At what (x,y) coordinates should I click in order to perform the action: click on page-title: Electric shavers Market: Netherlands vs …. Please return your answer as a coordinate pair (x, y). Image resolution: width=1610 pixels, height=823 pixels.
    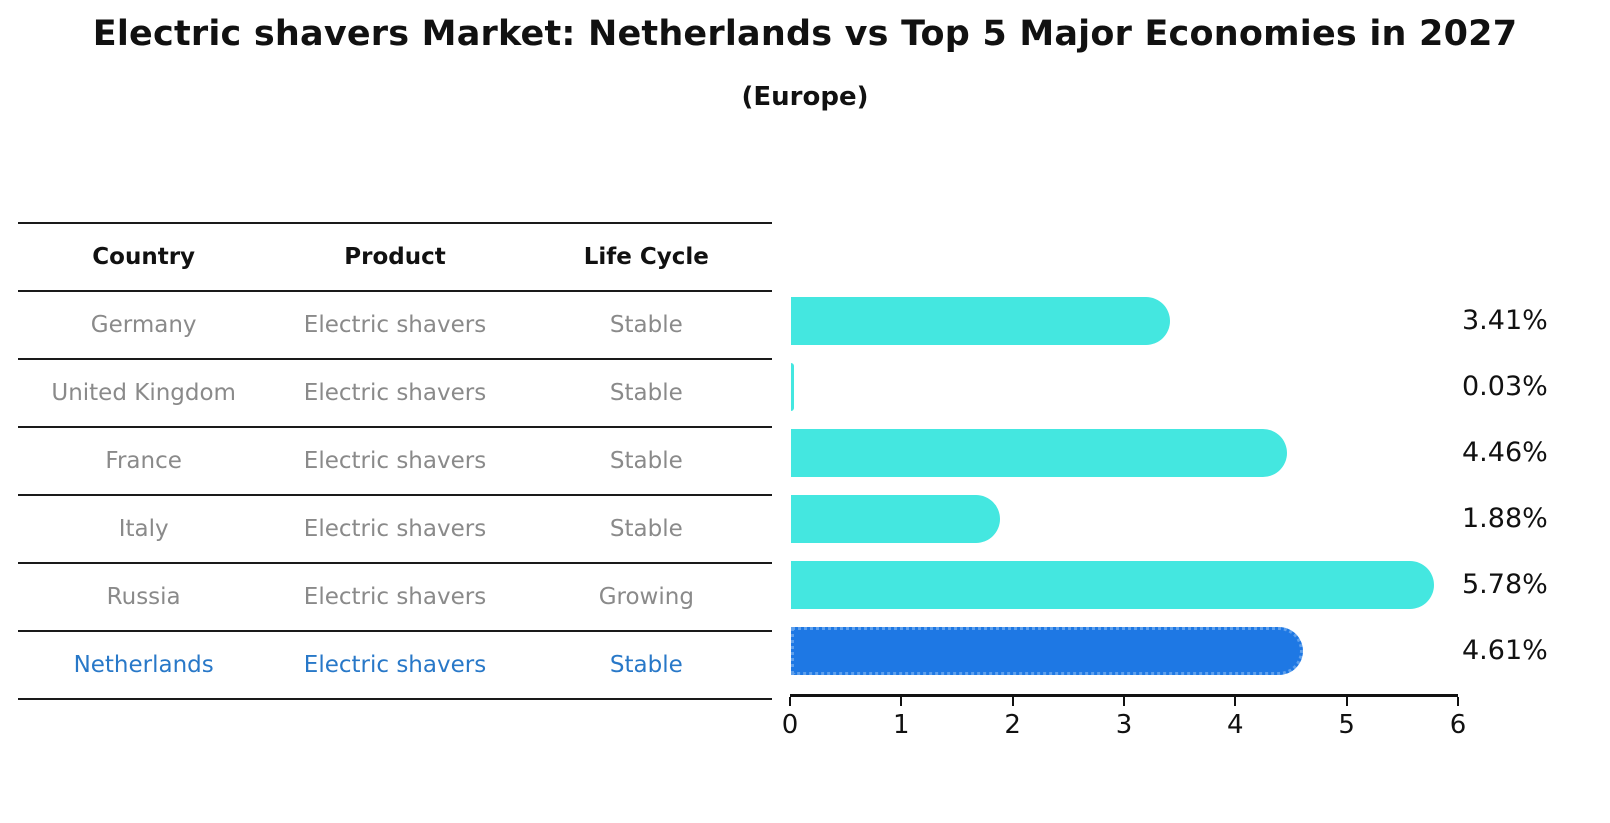
    Looking at the image, I should click on (805, 34).